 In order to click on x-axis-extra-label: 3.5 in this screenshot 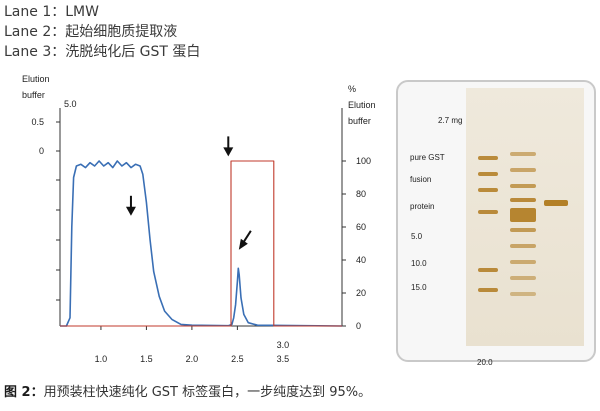, I will do `click(283, 359)`.